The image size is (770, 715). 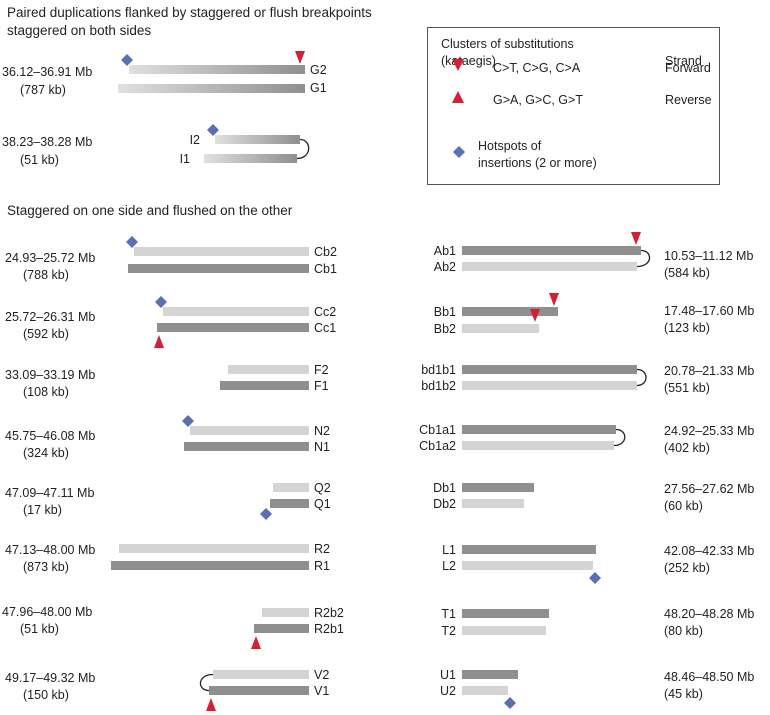 What do you see at coordinates (266, 514) in the screenshot?
I see `hotspot-diamond-q2` at bounding box center [266, 514].